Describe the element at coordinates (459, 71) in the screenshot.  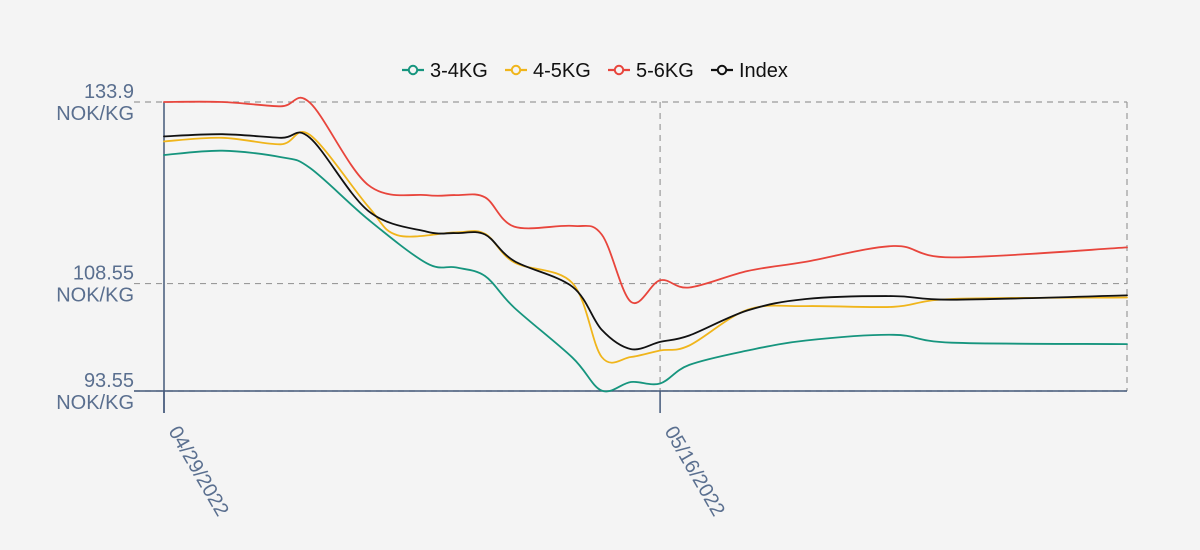
I see `legend-label: 3-4KG` at that location.